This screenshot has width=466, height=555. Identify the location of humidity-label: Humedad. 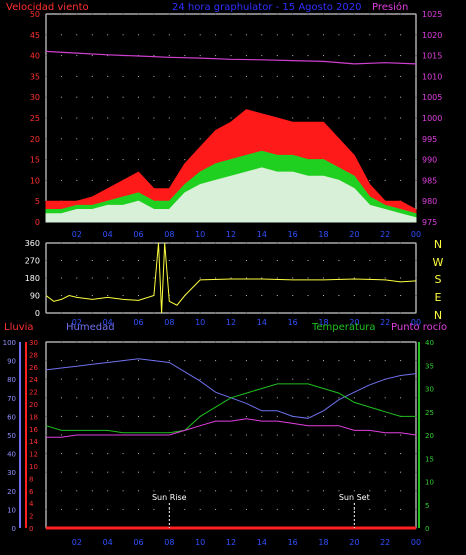
(90, 327).